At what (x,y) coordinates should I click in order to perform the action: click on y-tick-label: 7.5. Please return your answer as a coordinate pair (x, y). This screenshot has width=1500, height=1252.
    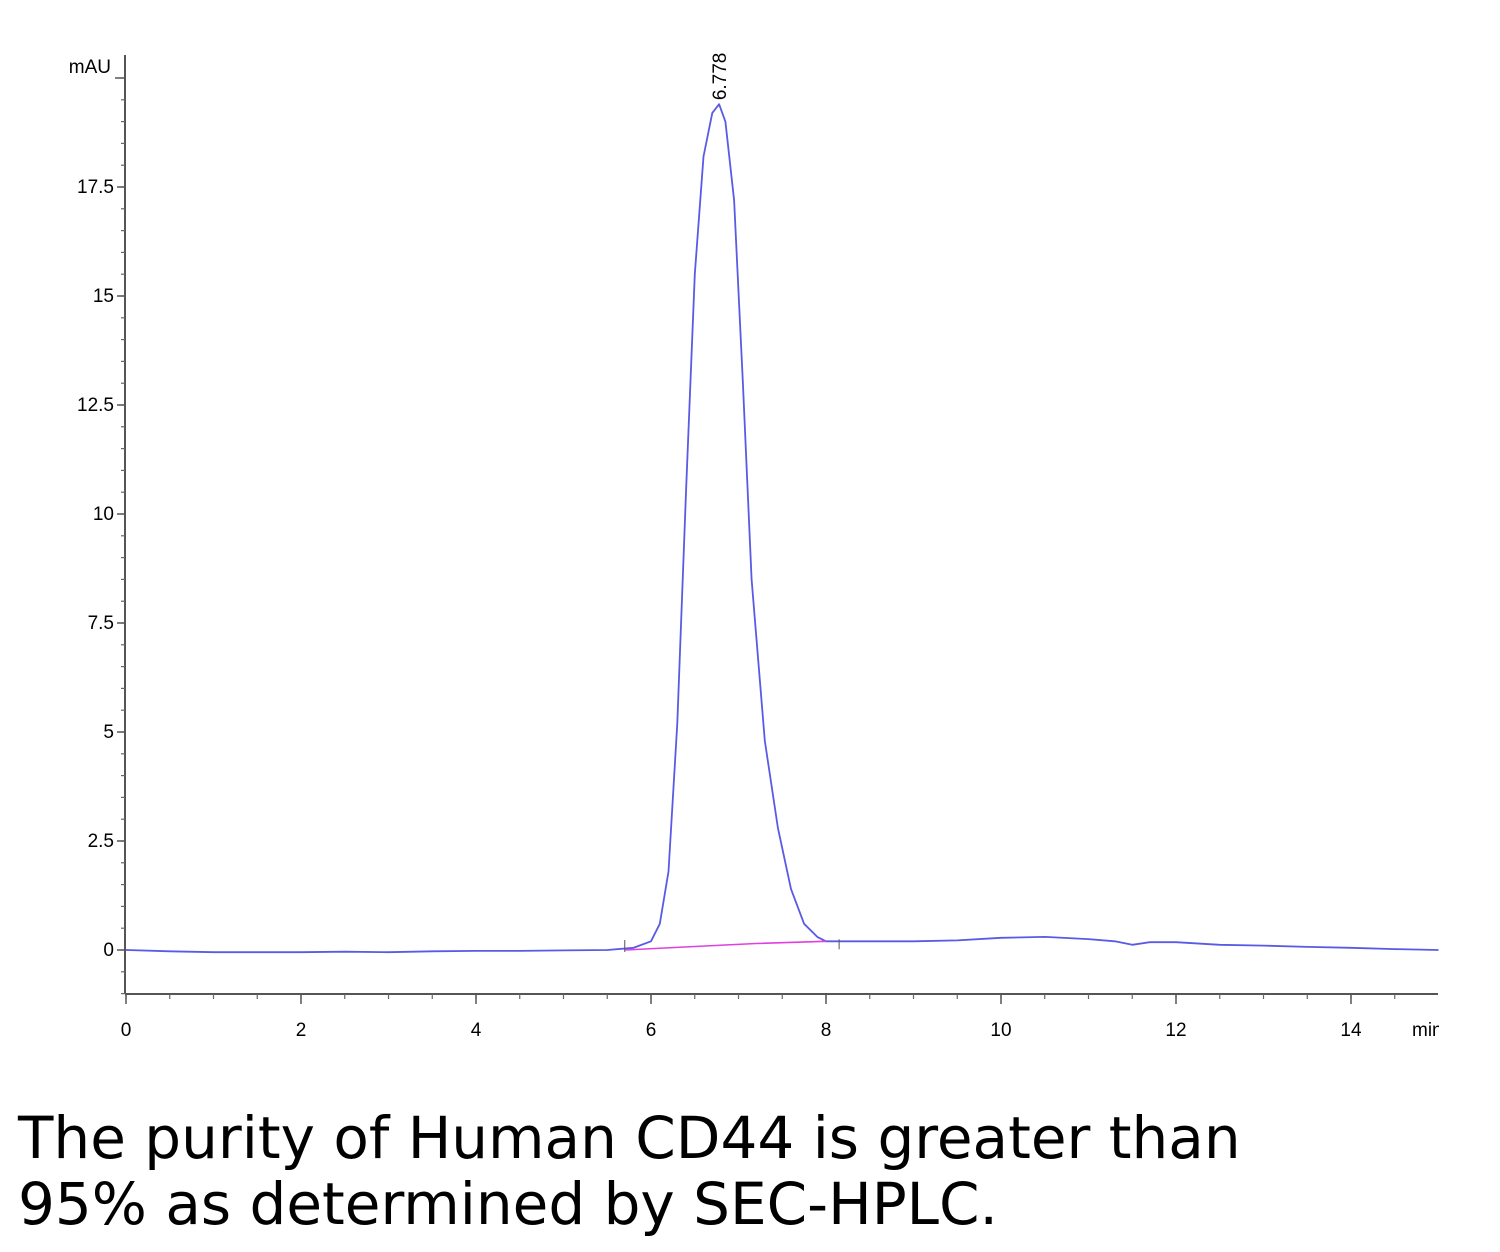
    Looking at the image, I should click on (101, 623).